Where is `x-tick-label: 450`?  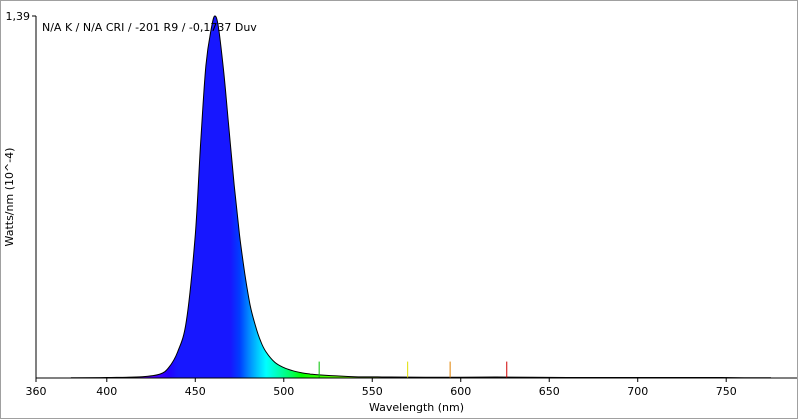 x-tick-label: 450 is located at coordinates (195, 391).